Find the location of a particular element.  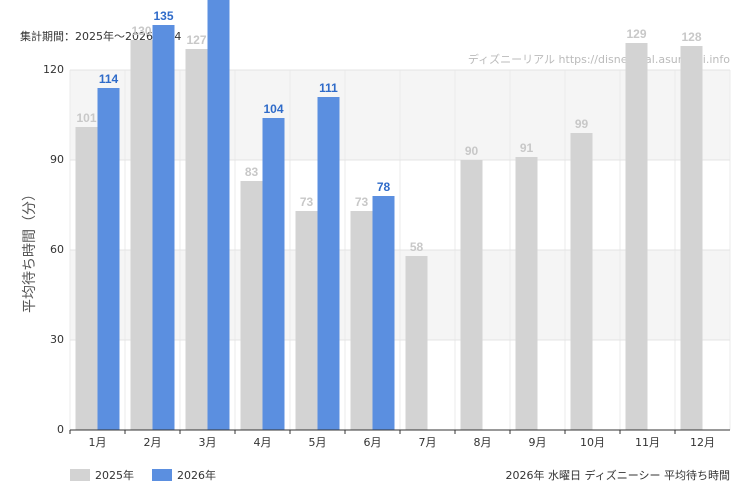

x-tick-label: 11月 is located at coordinates (647, 442).